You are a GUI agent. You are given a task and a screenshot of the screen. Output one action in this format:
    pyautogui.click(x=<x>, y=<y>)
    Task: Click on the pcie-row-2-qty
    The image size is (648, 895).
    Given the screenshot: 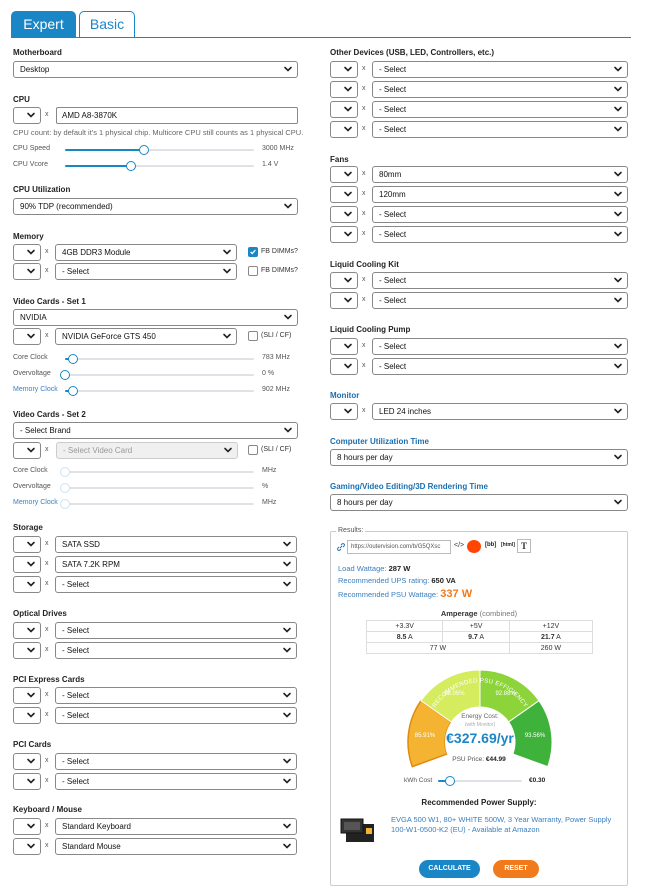 What is the action you would take?
    pyautogui.click(x=27, y=715)
    